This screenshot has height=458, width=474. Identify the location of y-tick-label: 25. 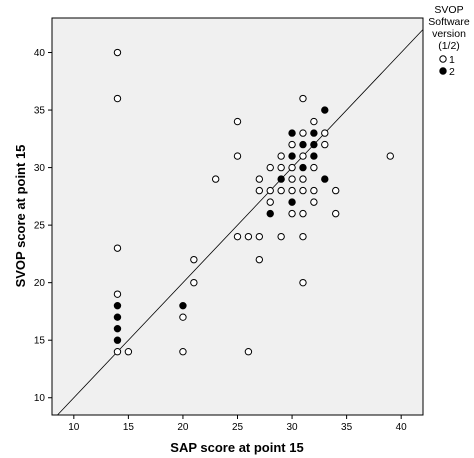
(40, 226).